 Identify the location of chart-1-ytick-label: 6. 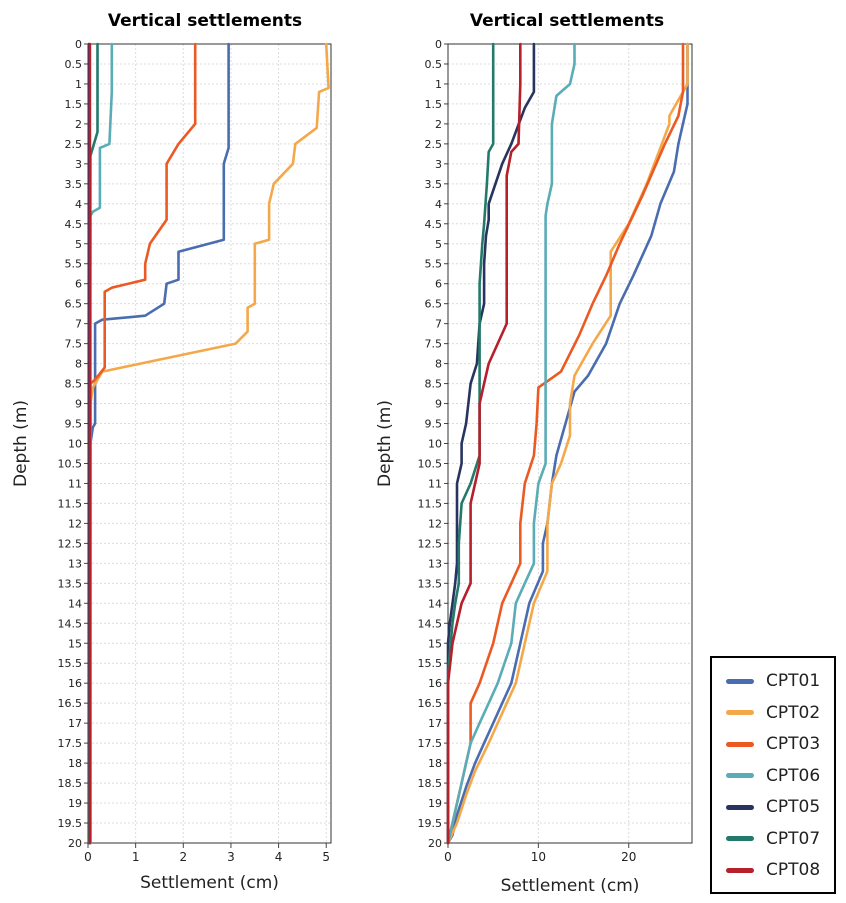
(78, 284).